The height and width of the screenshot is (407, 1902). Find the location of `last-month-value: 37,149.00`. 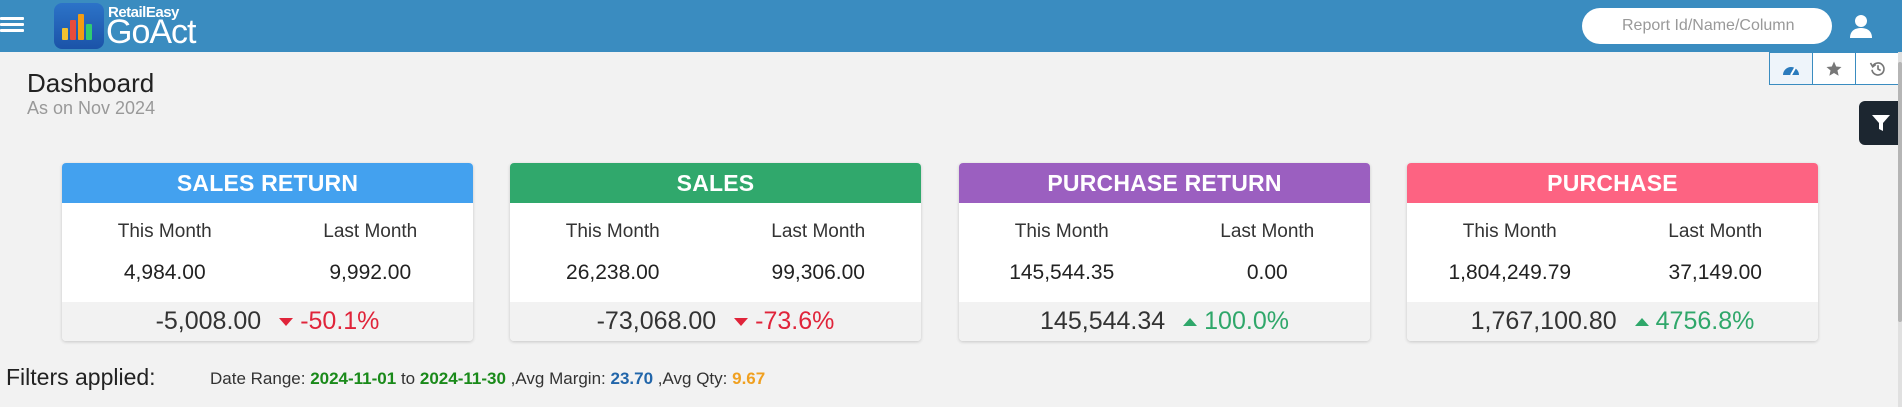

last-month-value: 37,149.00 is located at coordinates (1715, 272).